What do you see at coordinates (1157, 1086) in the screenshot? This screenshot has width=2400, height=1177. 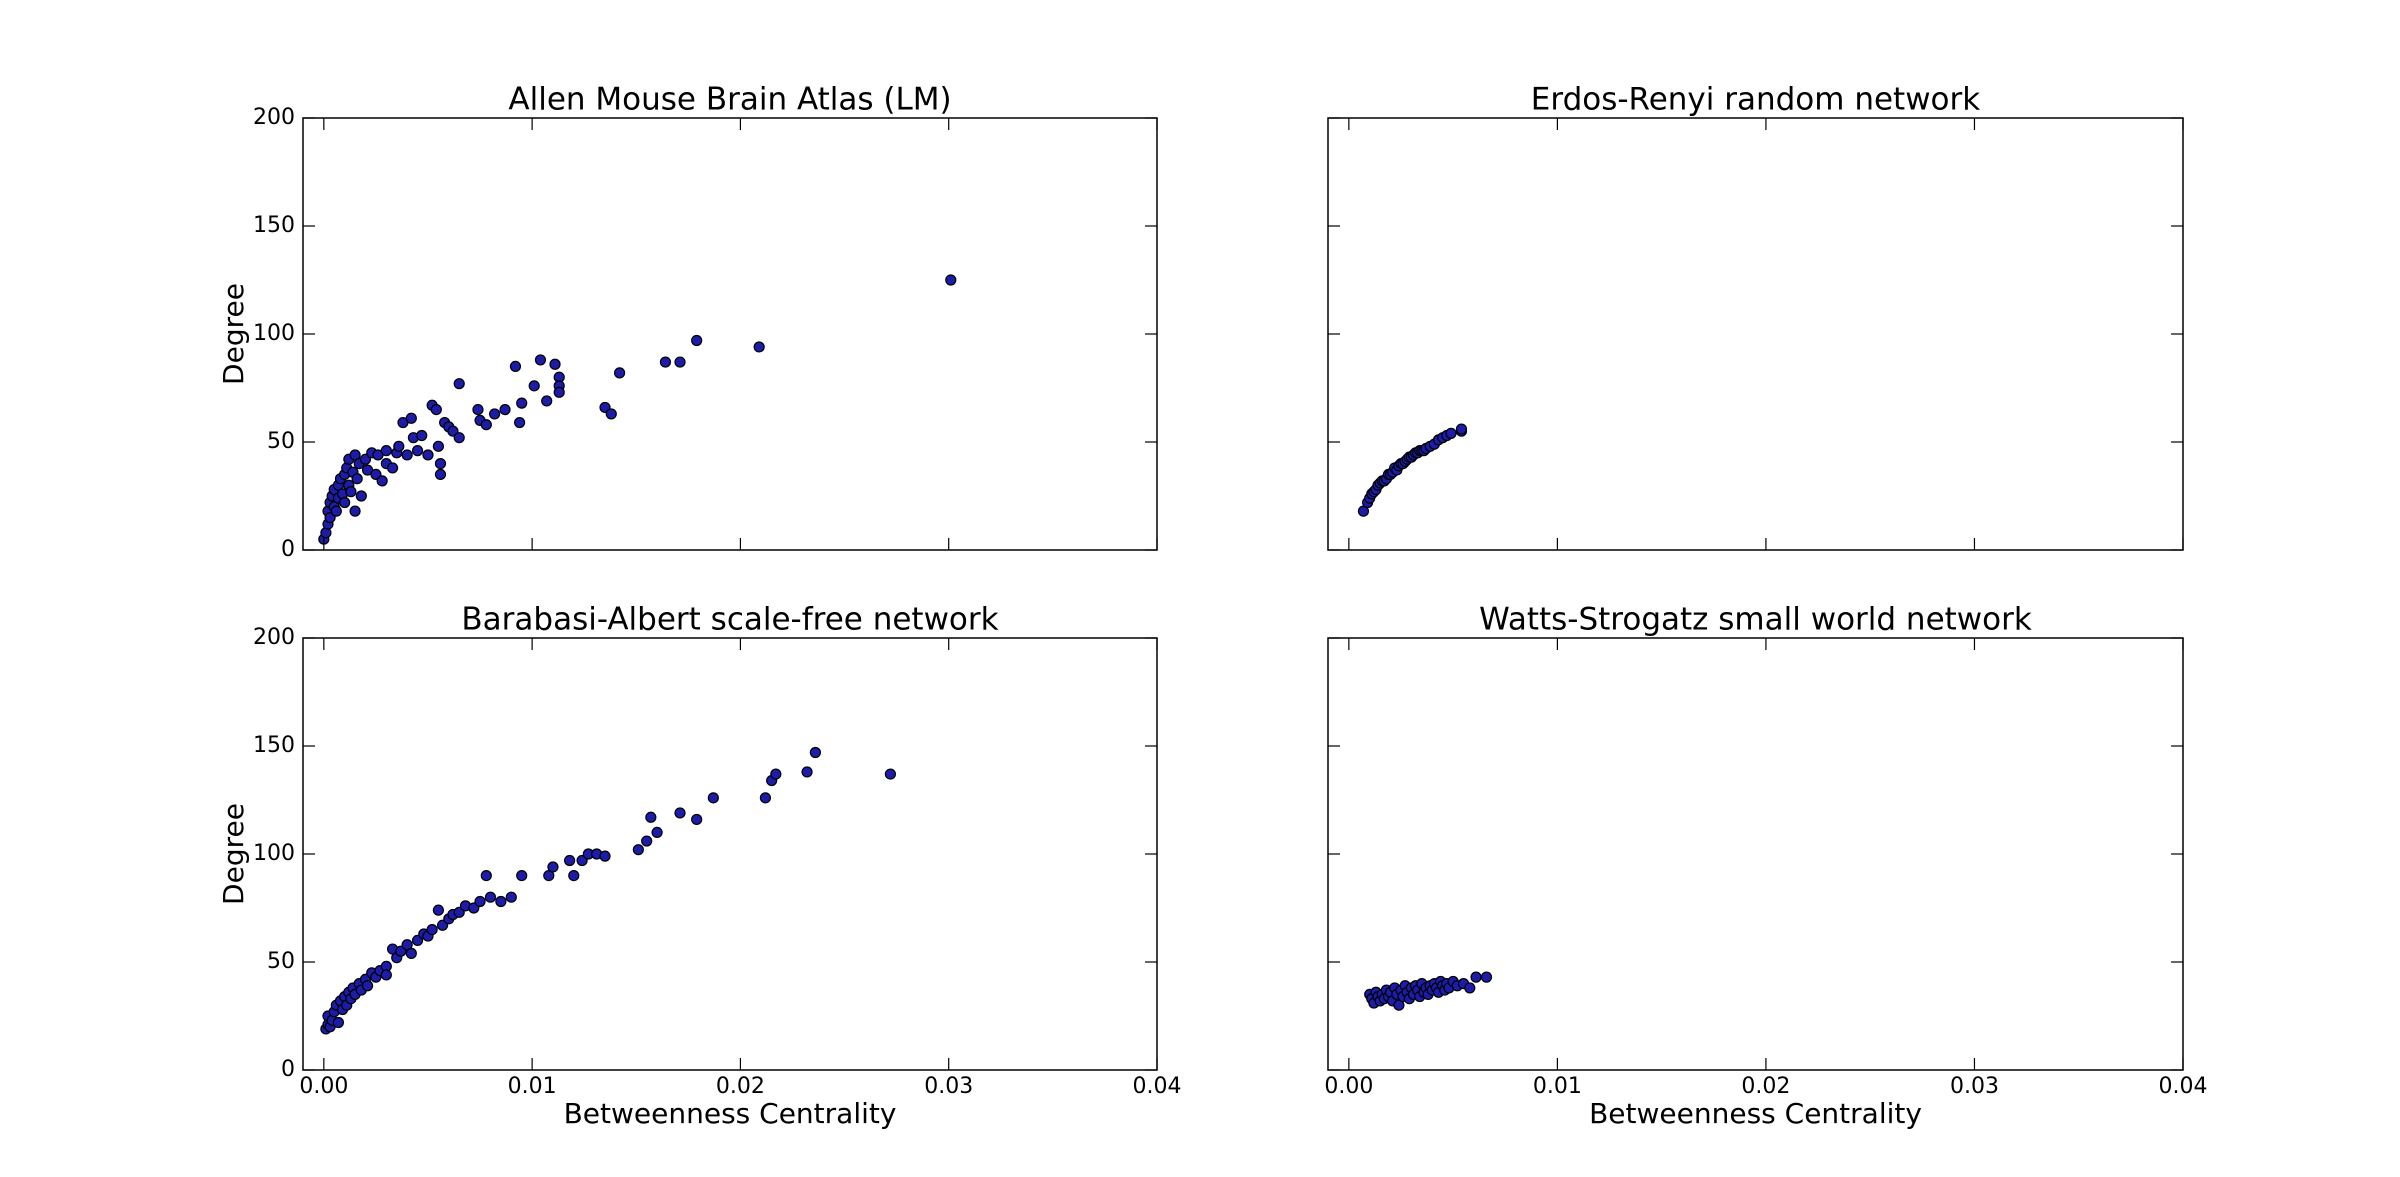 I see `x-tick-label: 0.04` at bounding box center [1157, 1086].